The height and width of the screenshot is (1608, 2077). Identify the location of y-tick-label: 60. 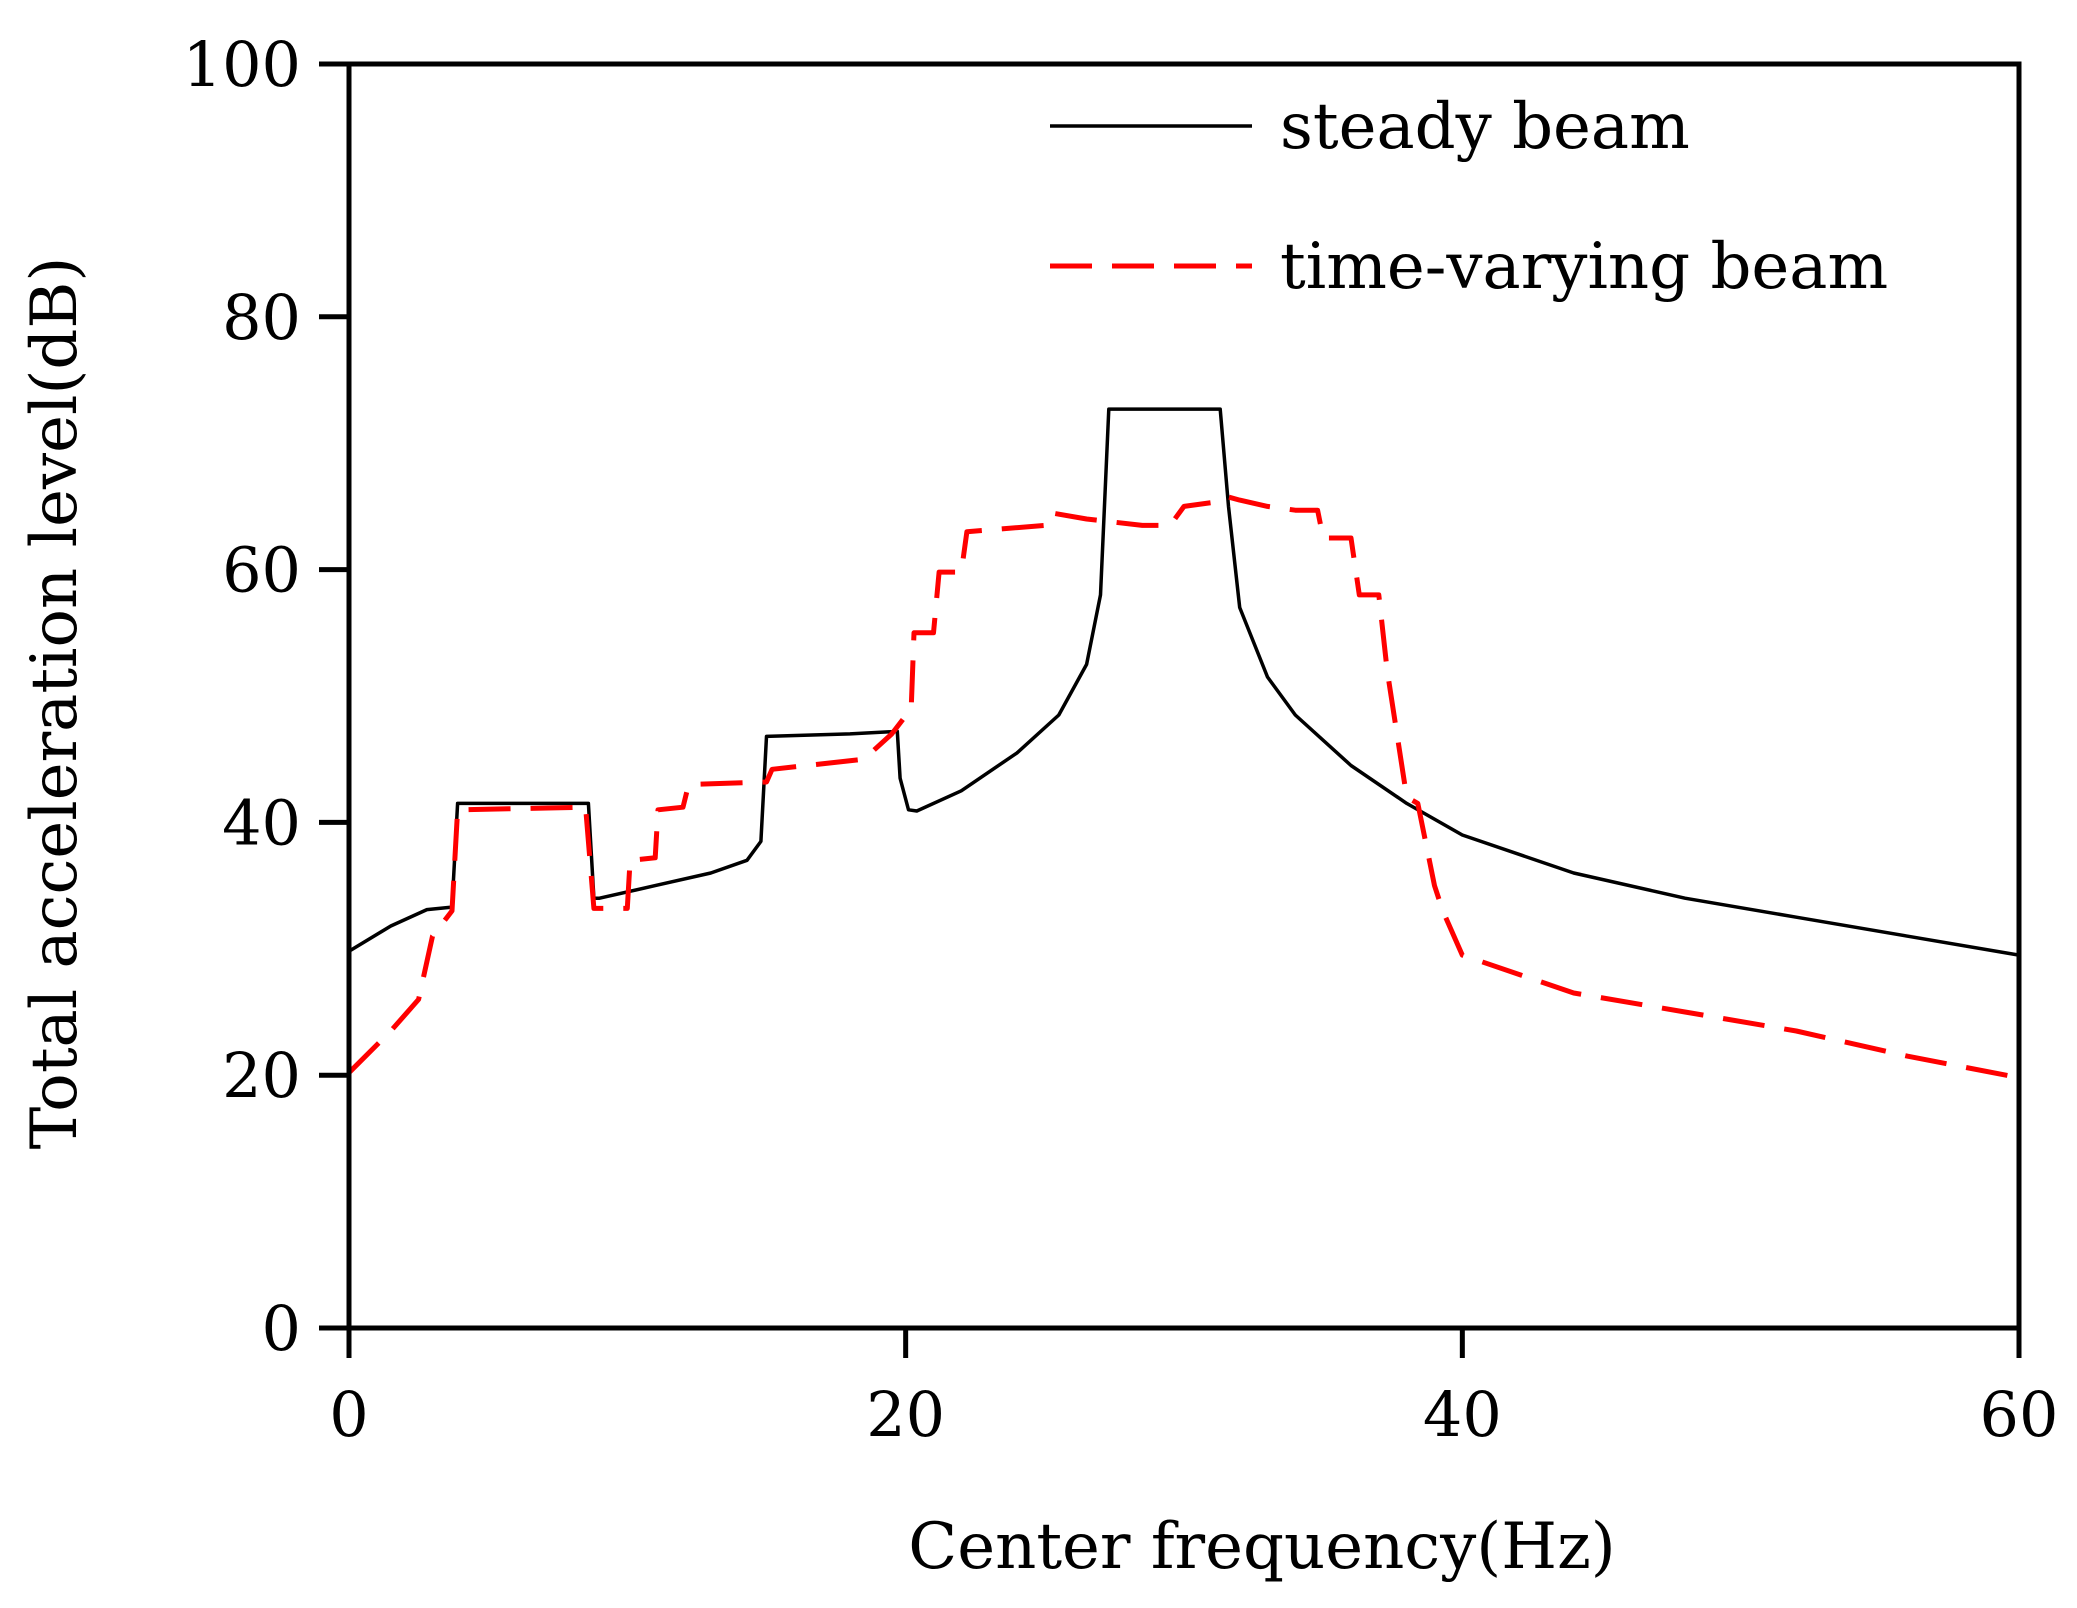
(261, 570).